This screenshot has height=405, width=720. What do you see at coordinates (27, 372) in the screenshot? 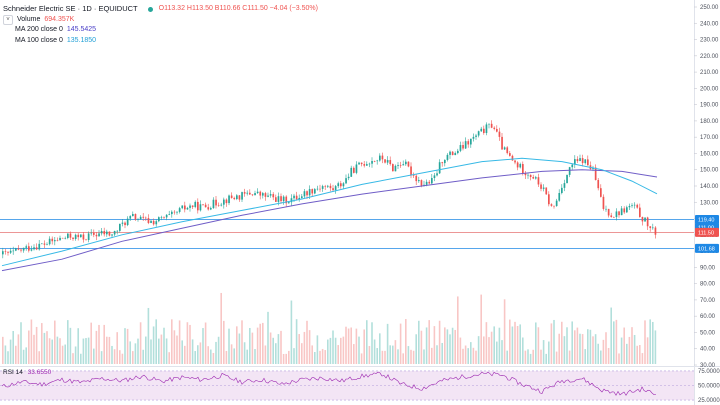
I see `rsi-legend: RSI 14 33.6550` at bounding box center [27, 372].